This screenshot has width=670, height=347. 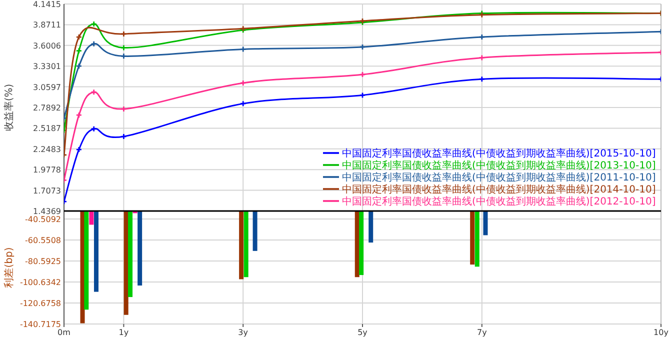 I want to click on y-tick-label: 2.2483, so click(x=47, y=149).